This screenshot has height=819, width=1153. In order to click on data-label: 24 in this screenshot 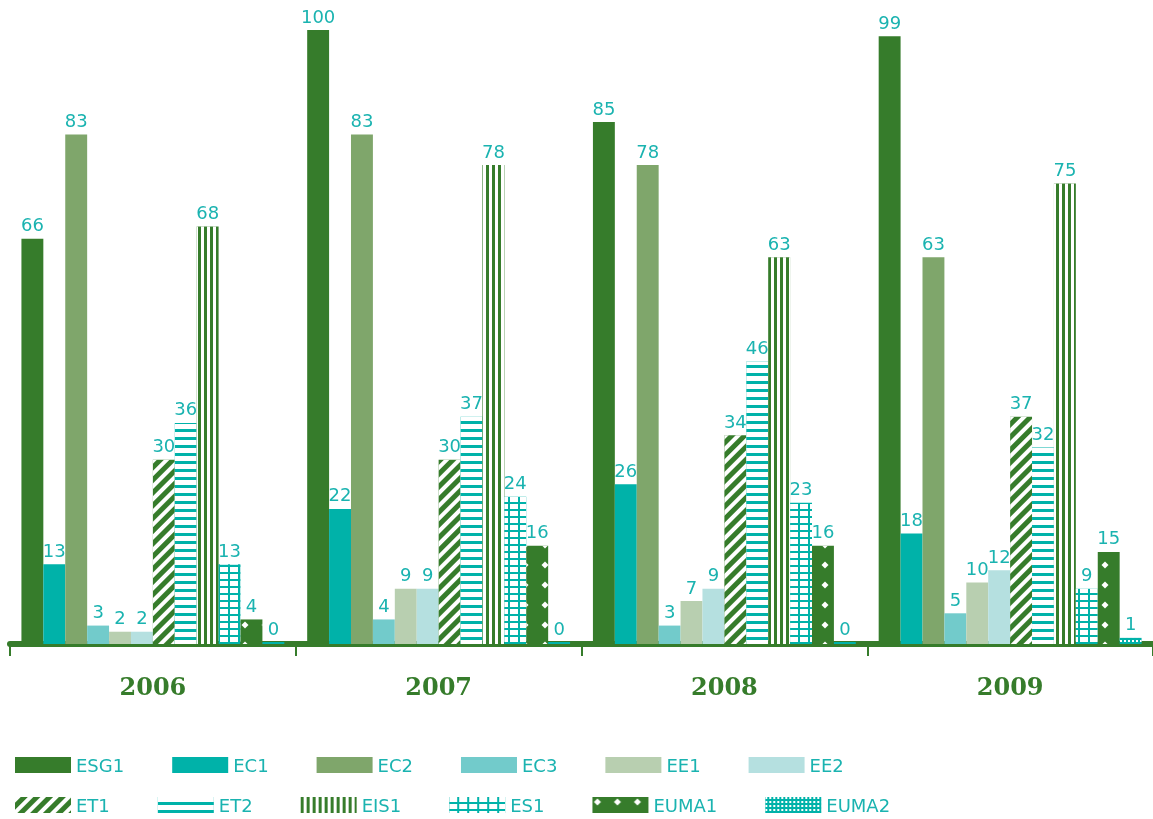, I will do `click(515, 483)`.